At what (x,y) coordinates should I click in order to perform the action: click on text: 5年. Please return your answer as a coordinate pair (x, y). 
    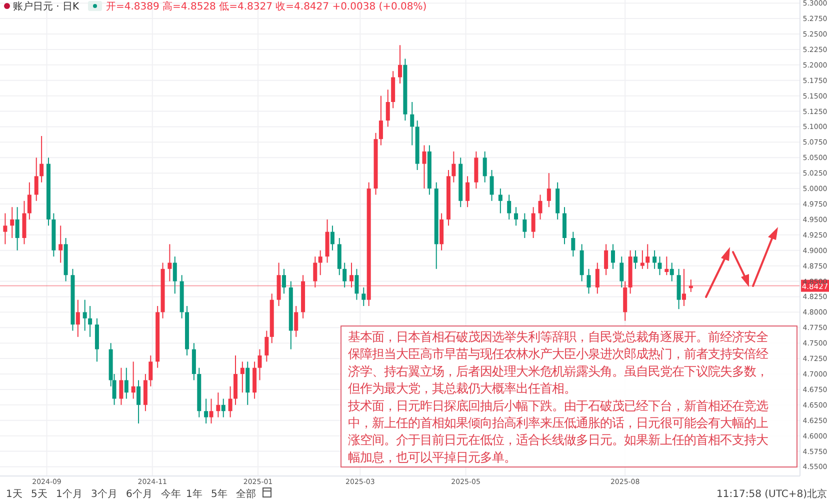
    Looking at the image, I should click on (219, 494).